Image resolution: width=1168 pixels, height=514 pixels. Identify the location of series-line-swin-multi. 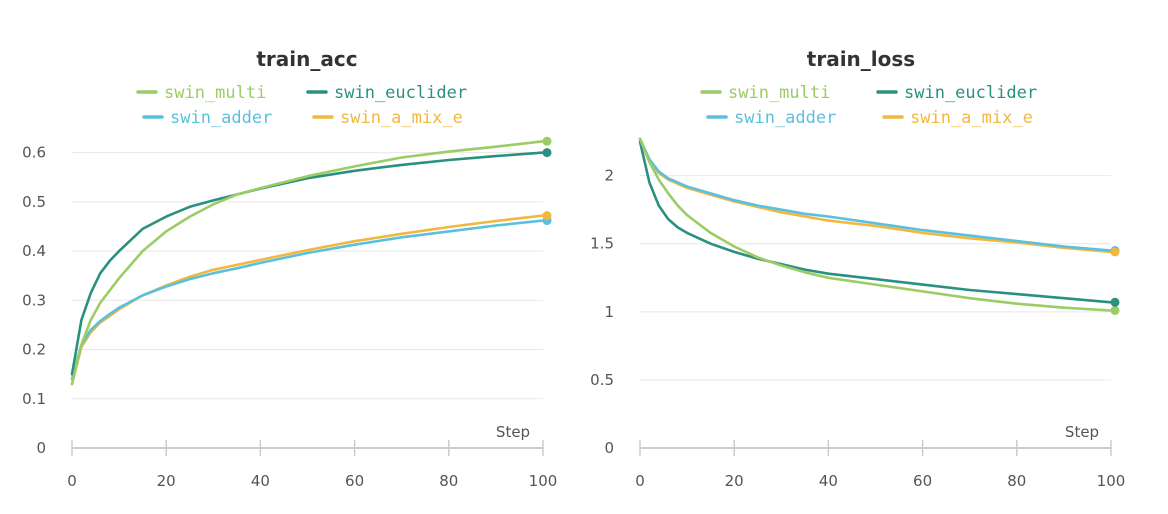
(875, 224).